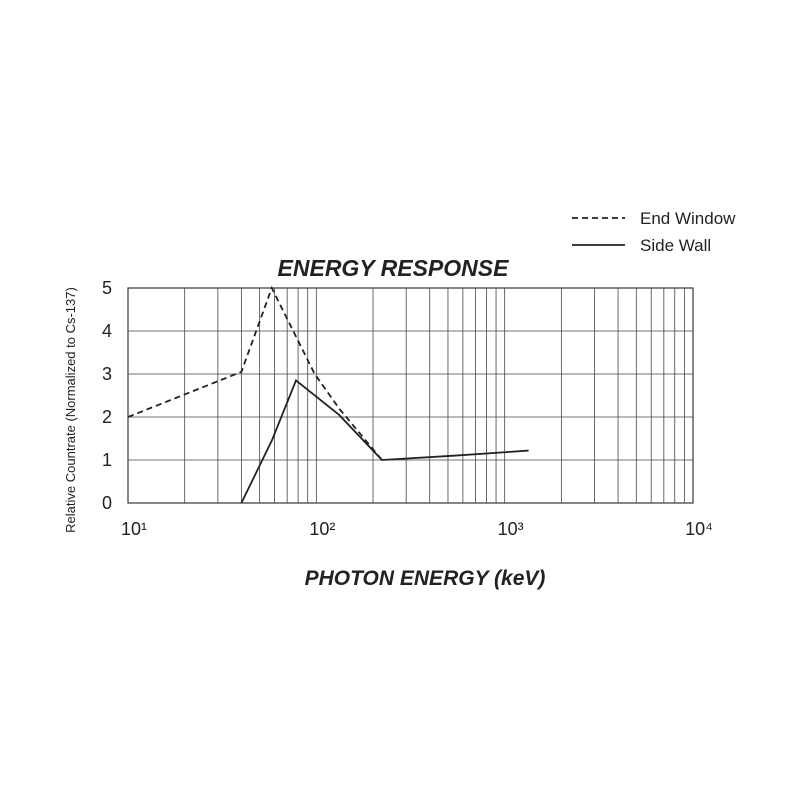 The height and width of the screenshot is (805, 800). Describe the element at coordinates (134, 529) in the screenshot. I see `x-tick-label: 10¹` at that location.